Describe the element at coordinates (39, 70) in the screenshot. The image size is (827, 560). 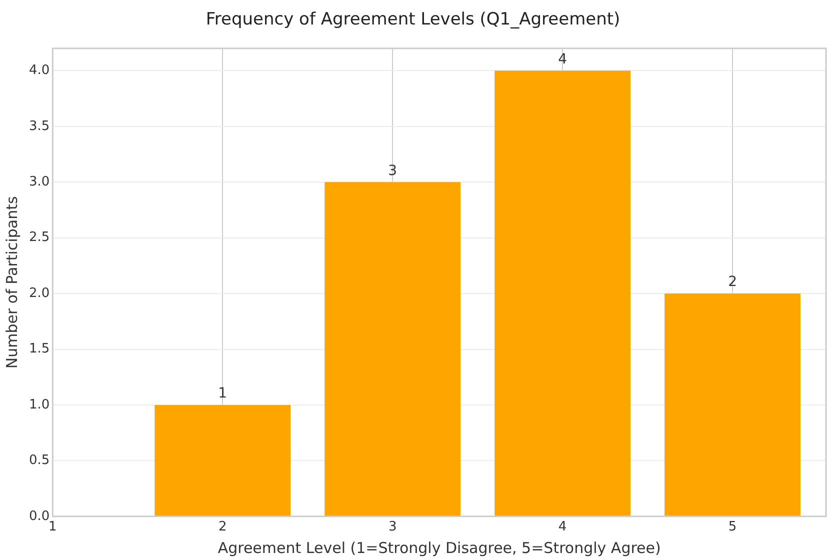
I see `y-tick-label: 4.0` at that location.